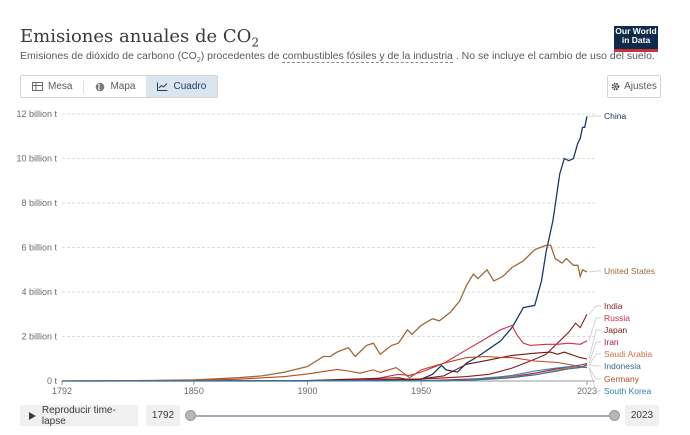  I want to click on timeline-start-handle, so click(190, 415).